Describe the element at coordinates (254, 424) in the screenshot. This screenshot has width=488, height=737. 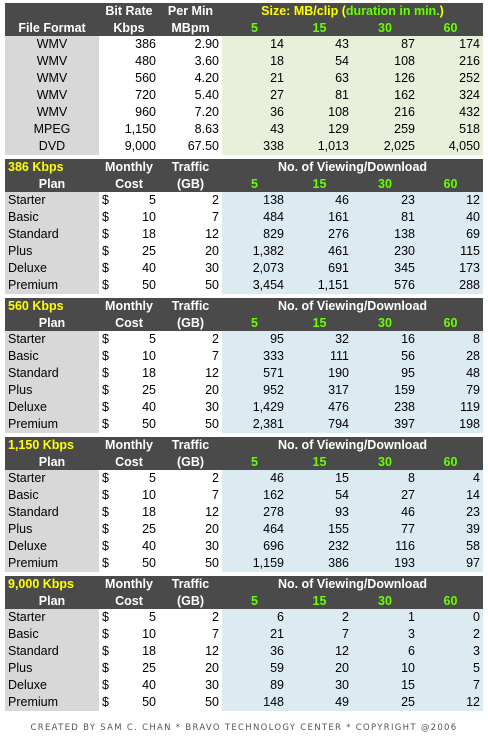
I see `viewing-count: 2,381` at that location.